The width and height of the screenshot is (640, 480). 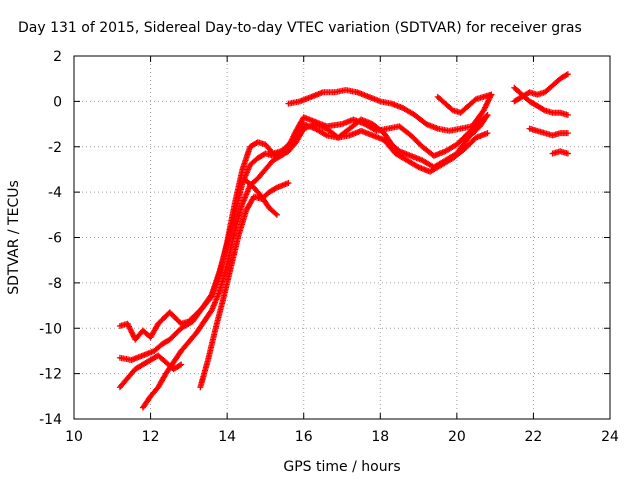 I want to click on y-tick-label: -8, so click(x=55, y=284).